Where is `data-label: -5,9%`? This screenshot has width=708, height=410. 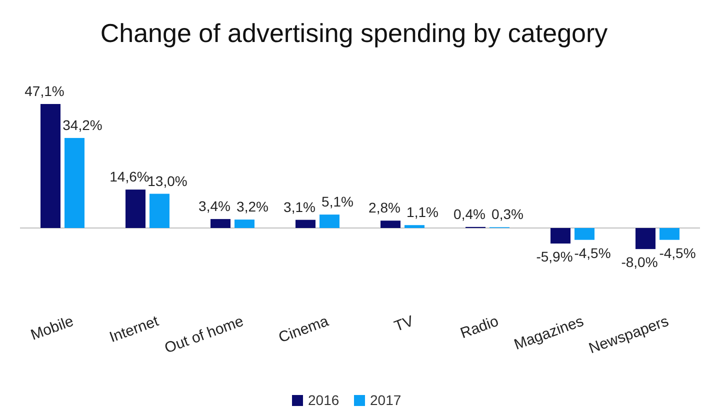 data-label: -5,9% is located at coordinates (554, 256).